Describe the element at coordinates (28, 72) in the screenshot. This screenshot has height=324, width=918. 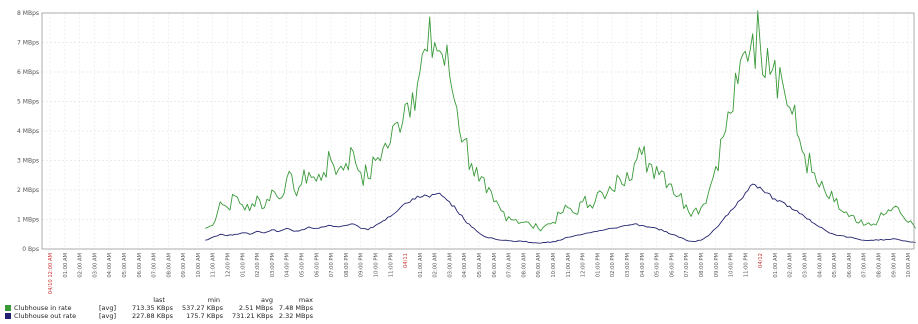
I see `y-tick-label: 6 MBps` at that location.